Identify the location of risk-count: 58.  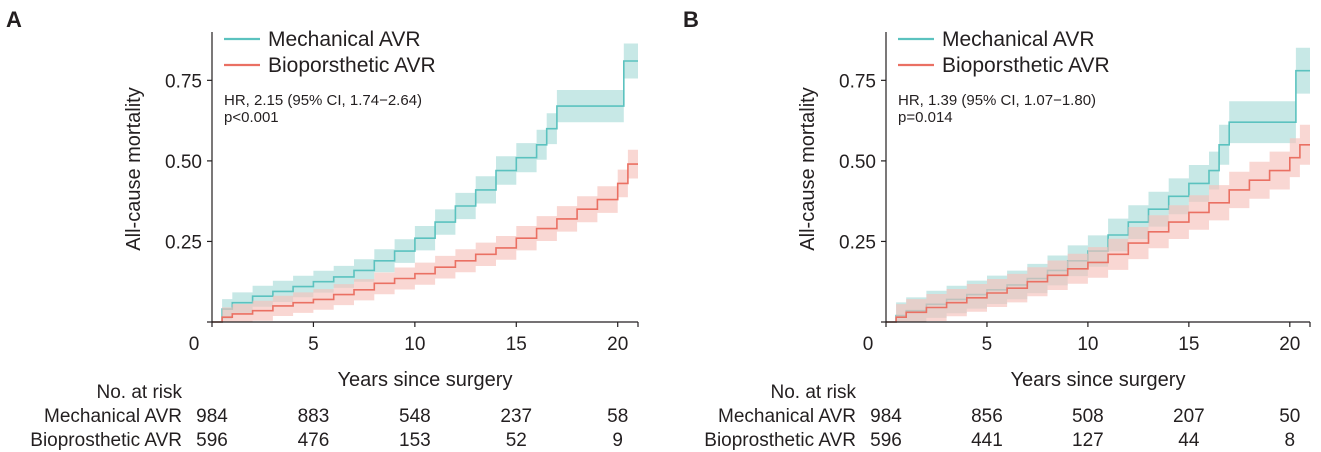
(617, 416).